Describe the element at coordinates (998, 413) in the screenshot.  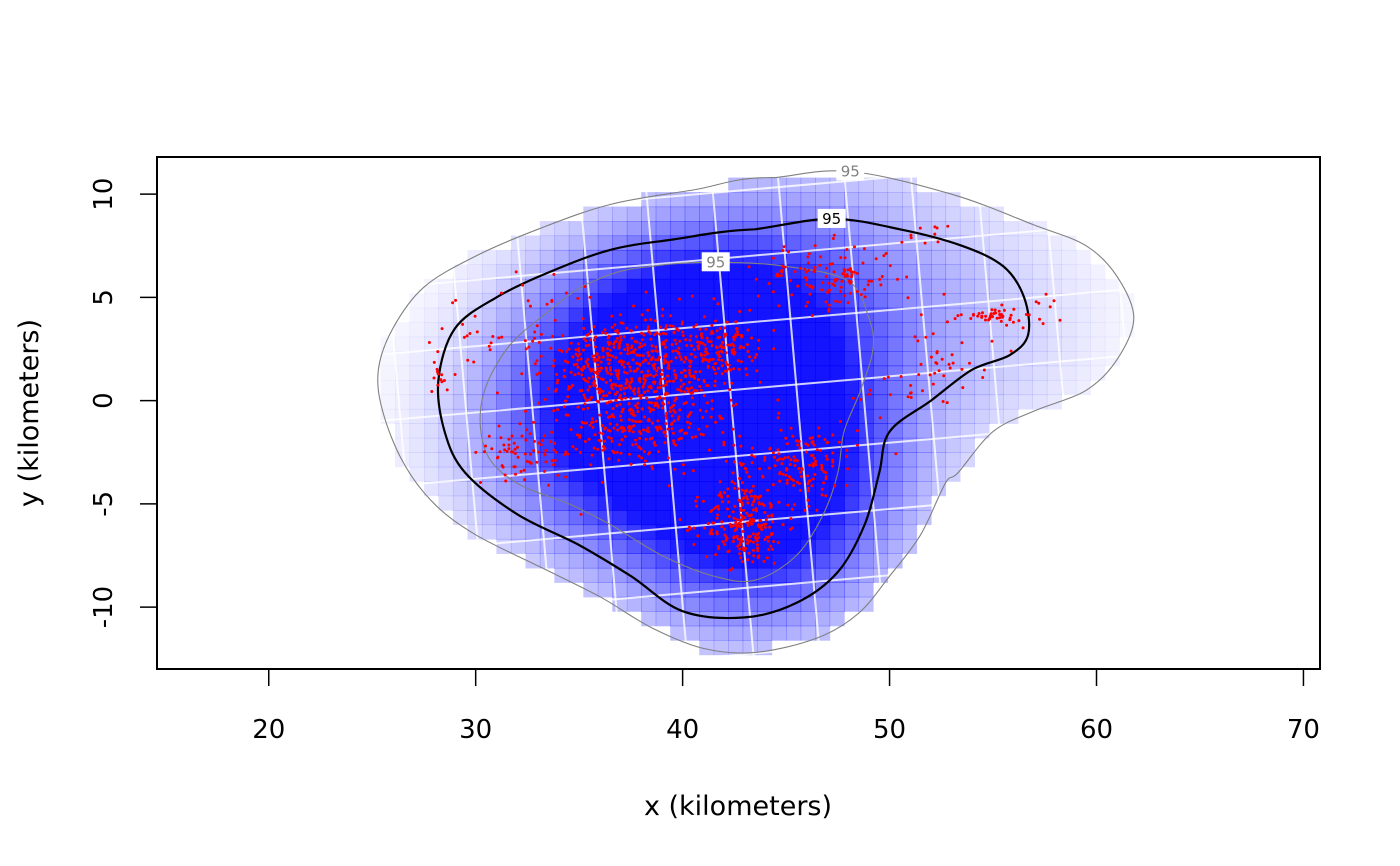
I see `grid-line-vertical` at that location.